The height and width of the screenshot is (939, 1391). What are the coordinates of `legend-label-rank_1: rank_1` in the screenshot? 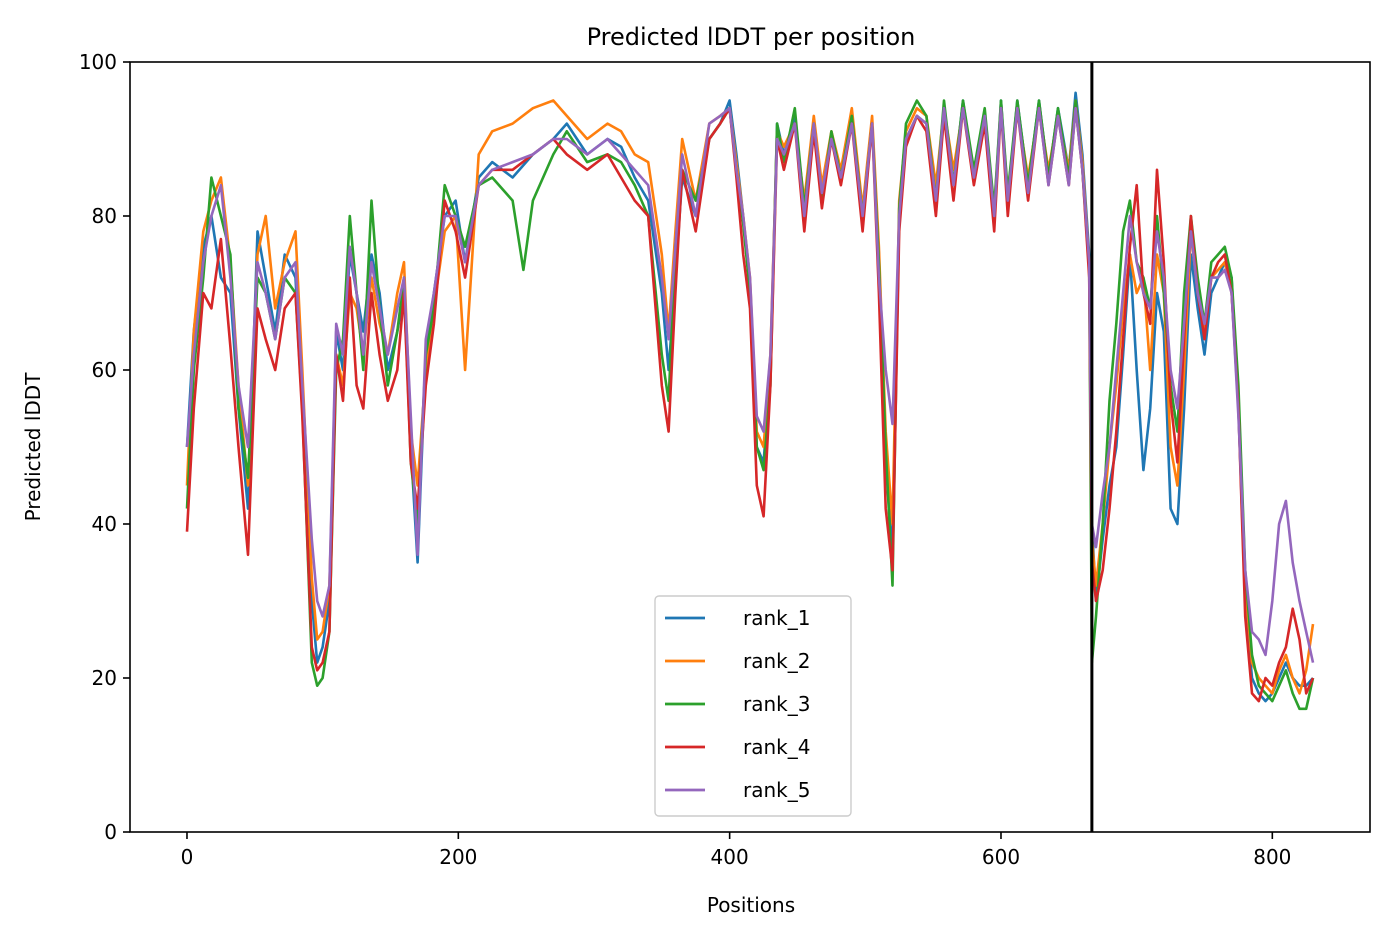 It's located at (776, 618).